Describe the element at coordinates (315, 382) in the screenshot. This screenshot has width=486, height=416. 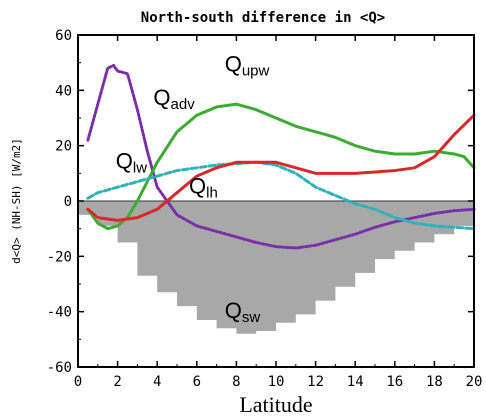
I see `x-tick-label: 12` at that location.